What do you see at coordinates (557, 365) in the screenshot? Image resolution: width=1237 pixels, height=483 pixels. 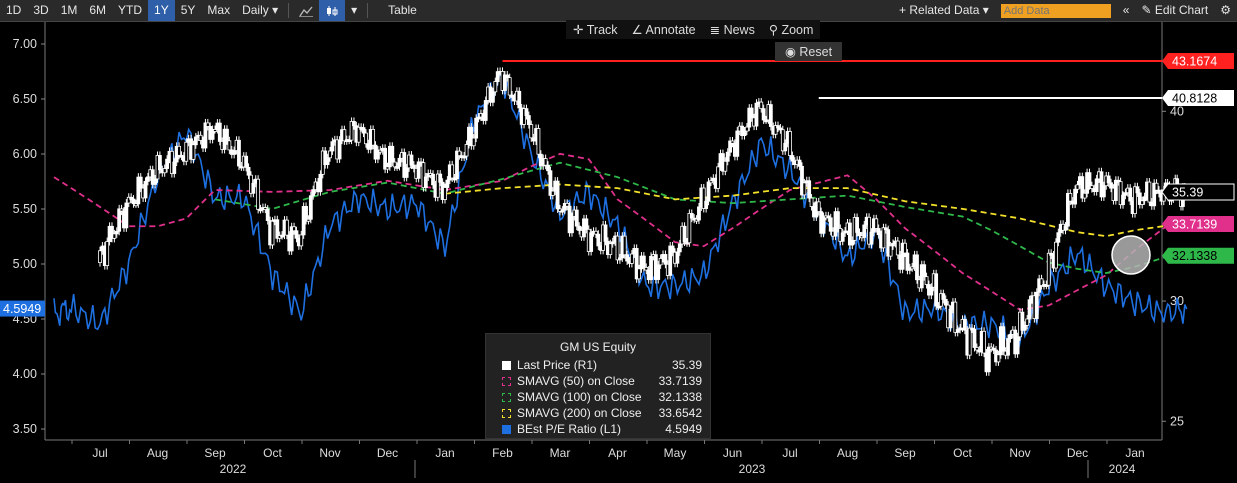 I see `legend-label: Last Price (R1)` at bounding box center [557, 365].